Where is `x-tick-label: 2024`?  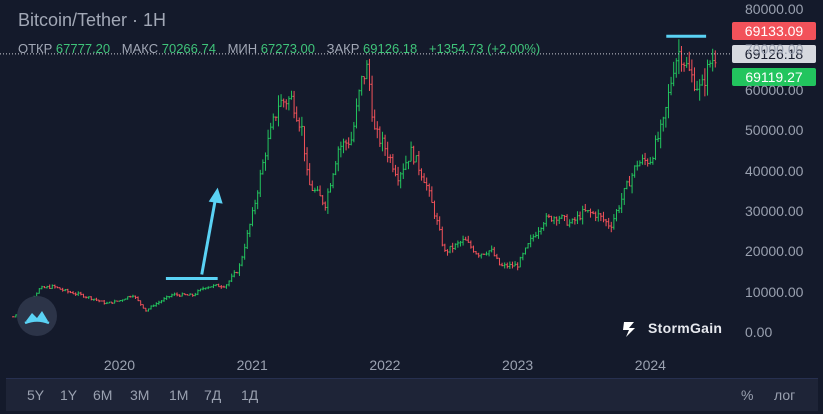 x-tick-label: 2024 is located at coordinates (650, 365).